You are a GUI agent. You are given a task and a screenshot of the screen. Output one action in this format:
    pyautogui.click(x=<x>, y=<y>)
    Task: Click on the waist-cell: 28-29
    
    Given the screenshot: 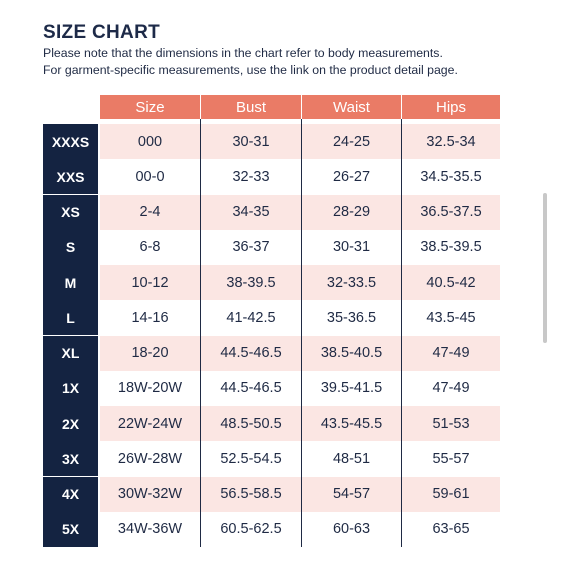 What is the action you would take?
    pyautogui.click(x=351, y=212)
    